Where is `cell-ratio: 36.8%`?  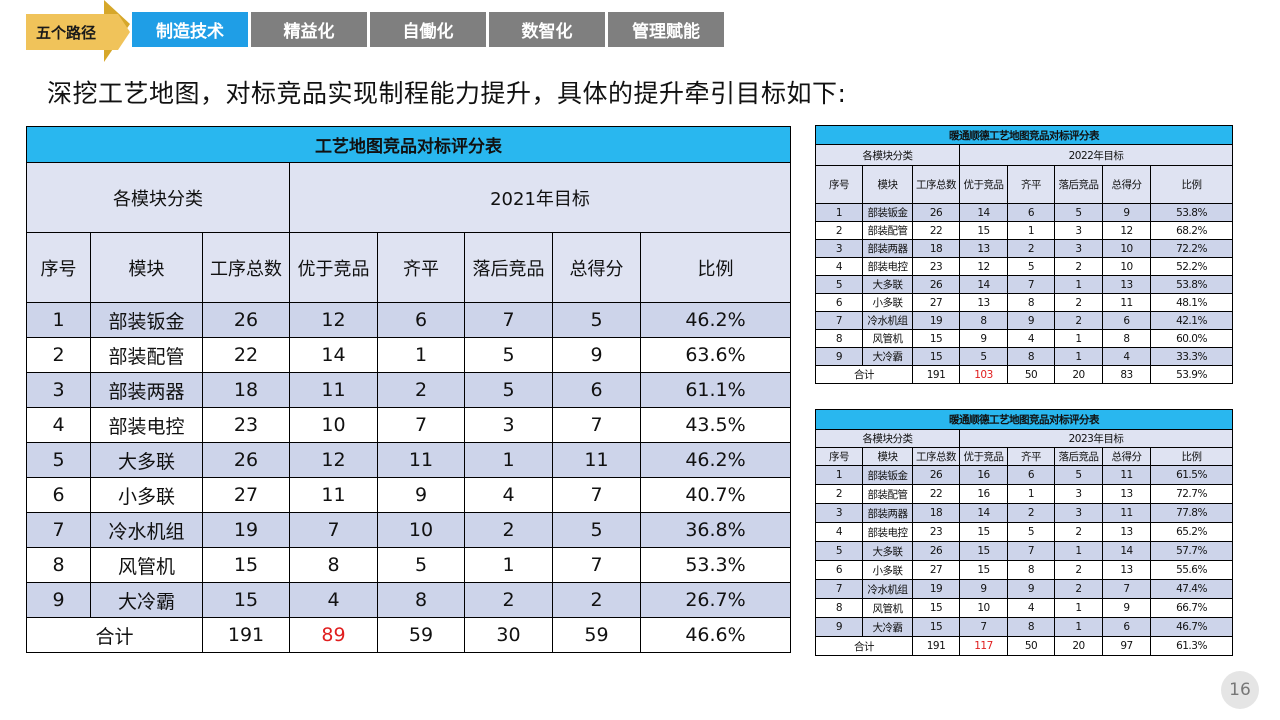 cell-ratio: 36.8% is located at coordinates (715, 530).